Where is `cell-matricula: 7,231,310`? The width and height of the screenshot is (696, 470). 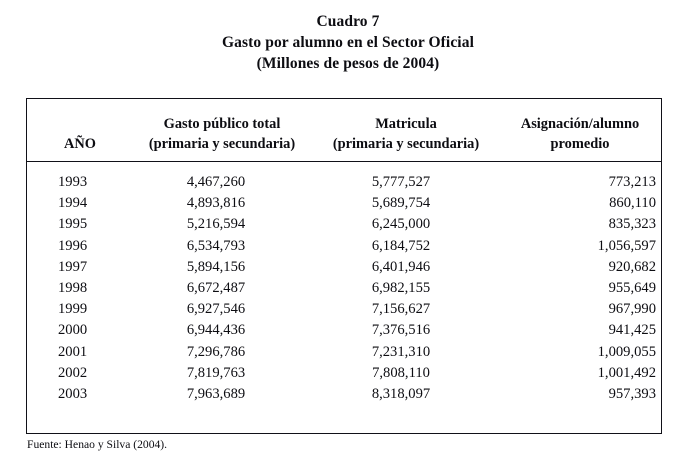 cell-matricula: 7,231,310 is located at coordinates (401, 351).